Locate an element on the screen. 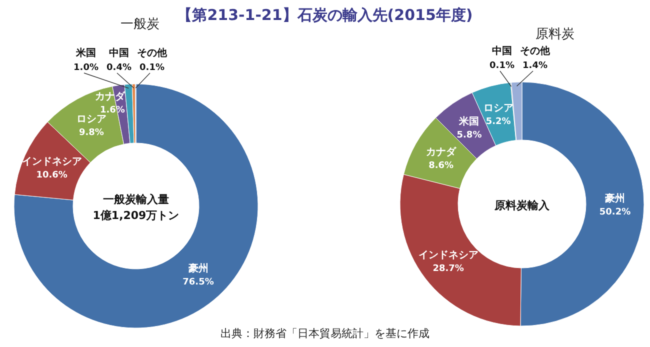  text: 一般炭輸入量 is located at coordinates (136, 199).